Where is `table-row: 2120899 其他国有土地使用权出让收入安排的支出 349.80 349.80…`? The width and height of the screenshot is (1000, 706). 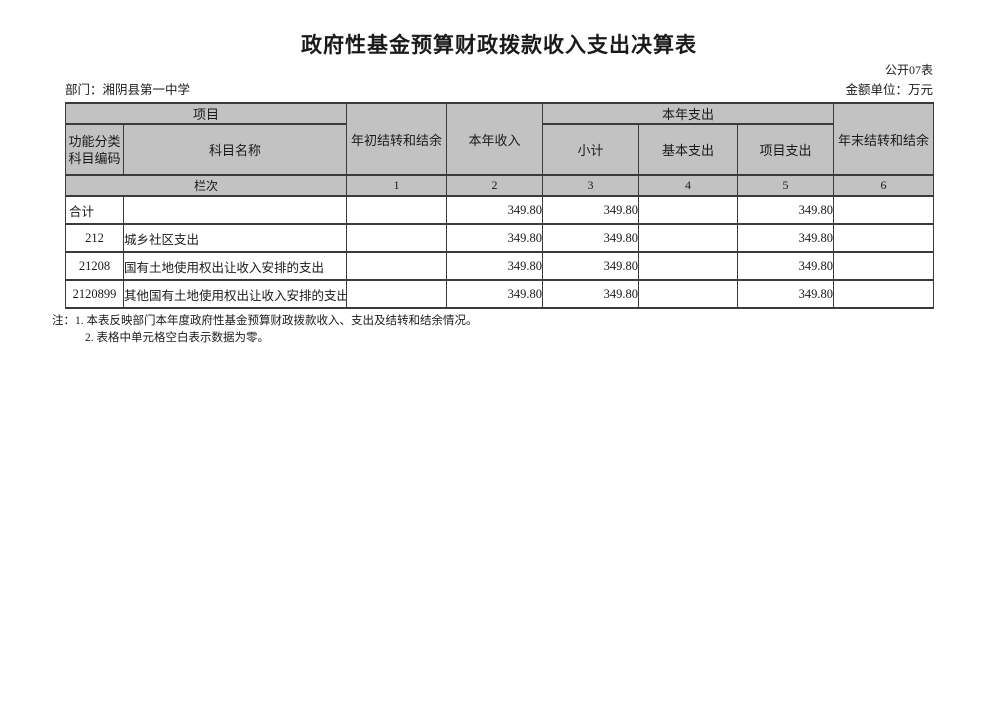 table-row: 2120899 其他国有土地使用权出让收入安排的支出 349.80 349.80… is located at coordinates (500, 294).